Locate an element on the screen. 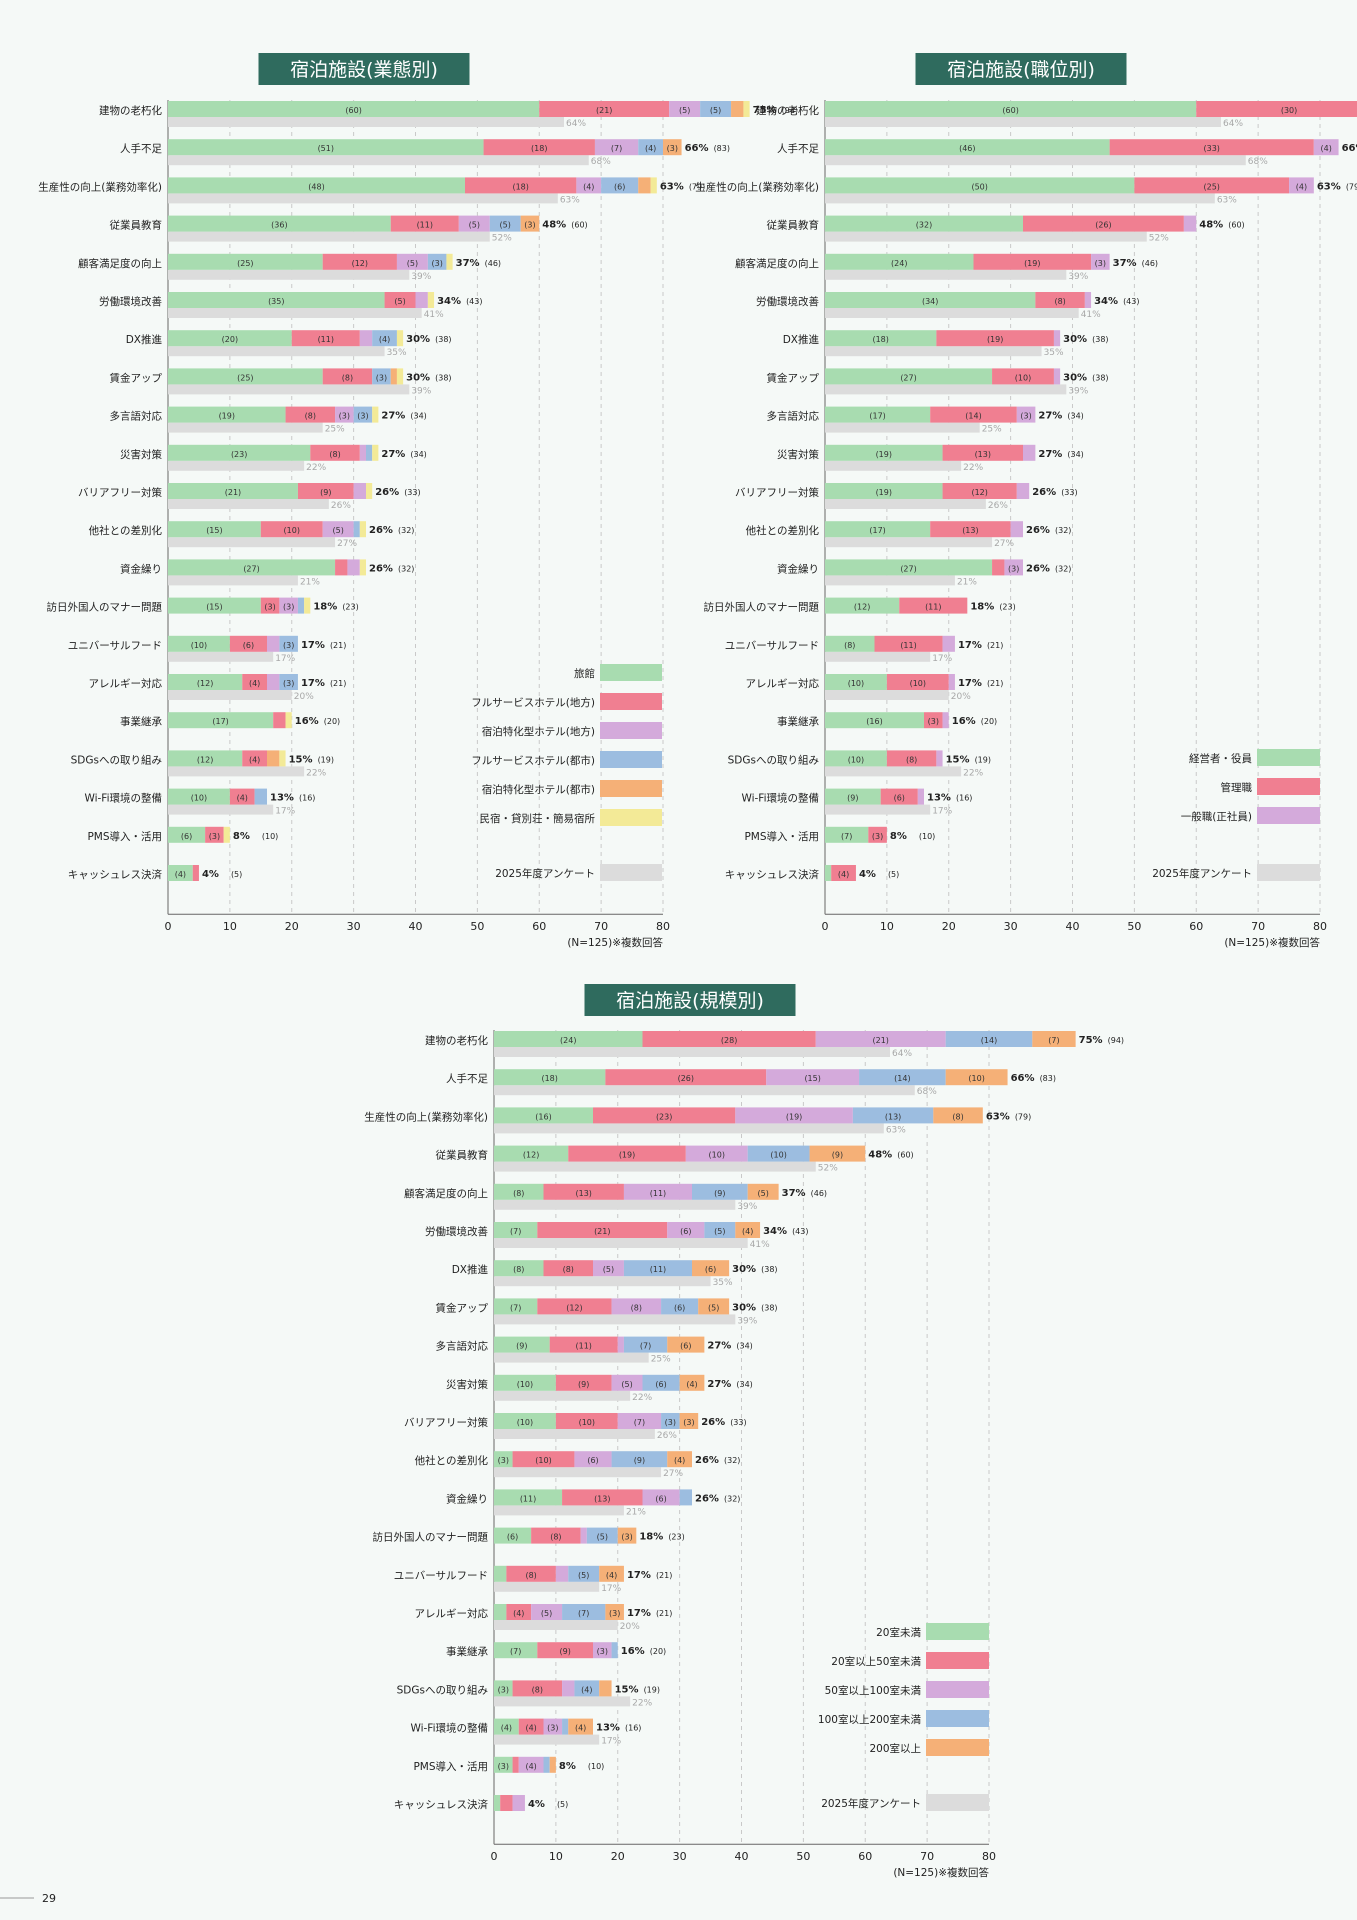  prev-year-label: 63% is located at coordinates (1227, 200).